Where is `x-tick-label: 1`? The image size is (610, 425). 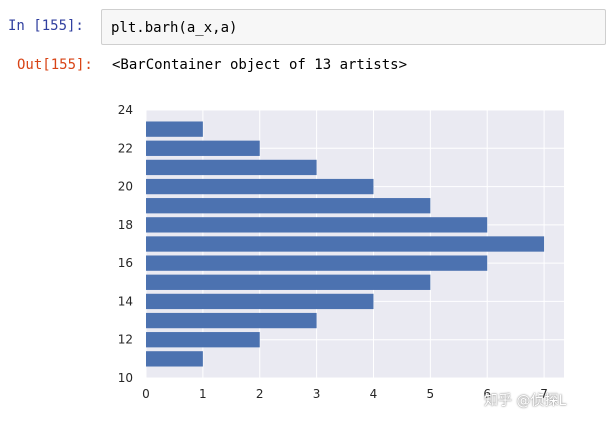 x-tick-label: 1 is located at coordinates (203, 394).